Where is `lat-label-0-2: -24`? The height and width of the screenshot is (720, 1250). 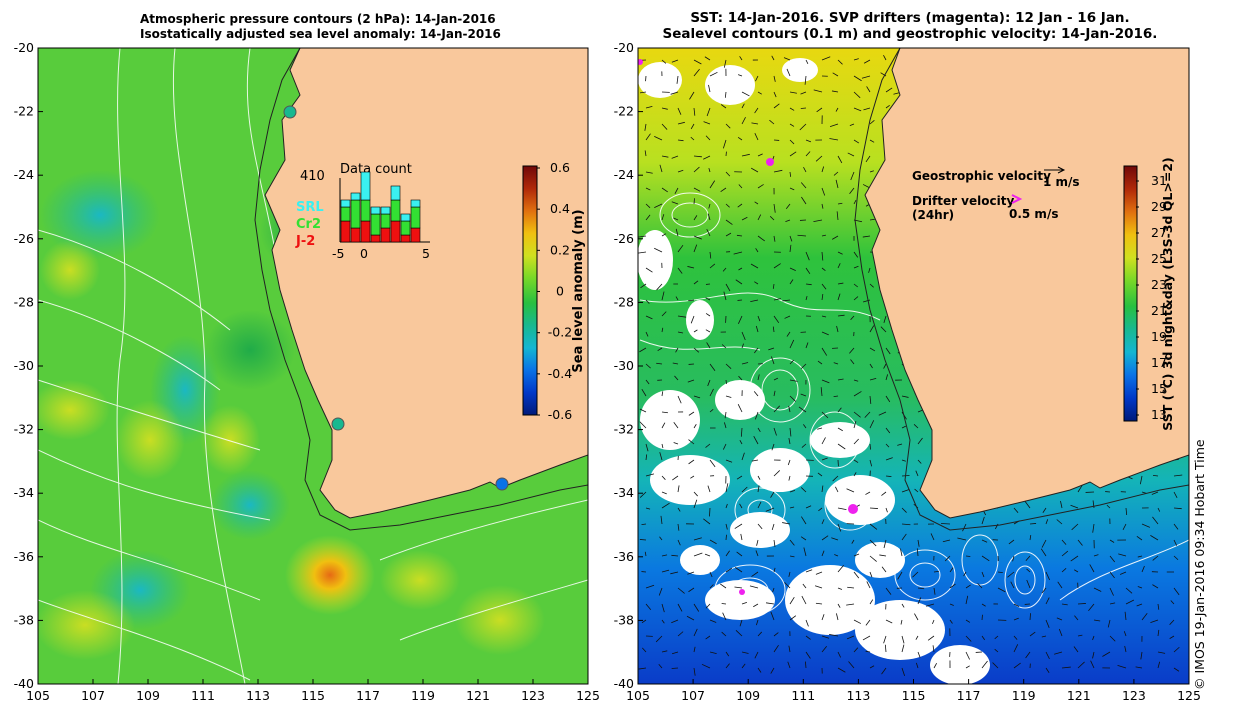
lat-label-0-2: -24 is located at coordinates (24, 174).